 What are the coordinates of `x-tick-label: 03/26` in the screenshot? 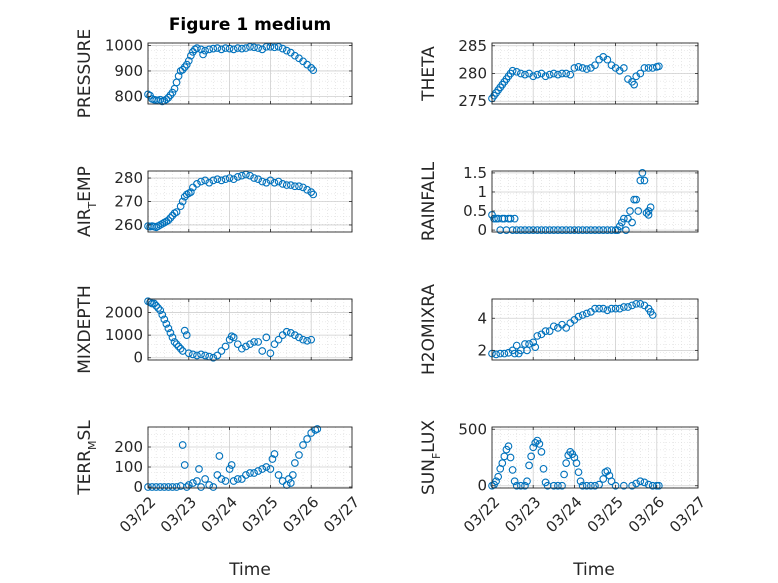 It's located at (300, 514).